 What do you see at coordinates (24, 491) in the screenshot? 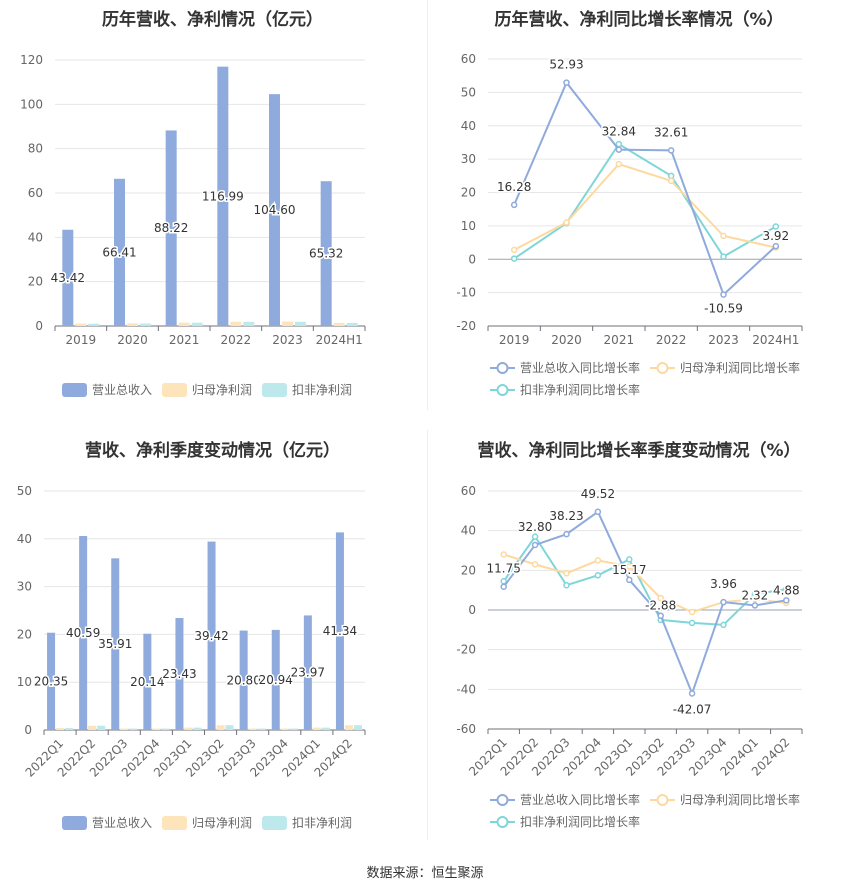
I see `y-tick-label: 50` at bounding box center [24, 491].